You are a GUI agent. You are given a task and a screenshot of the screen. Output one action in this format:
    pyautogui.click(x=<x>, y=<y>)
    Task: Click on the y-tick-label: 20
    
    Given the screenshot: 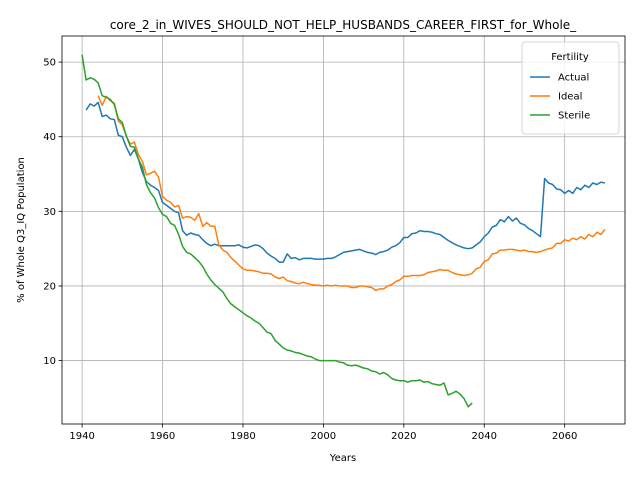 What is the action you would take?
    pyautogui.click(x=49, y=286)
    